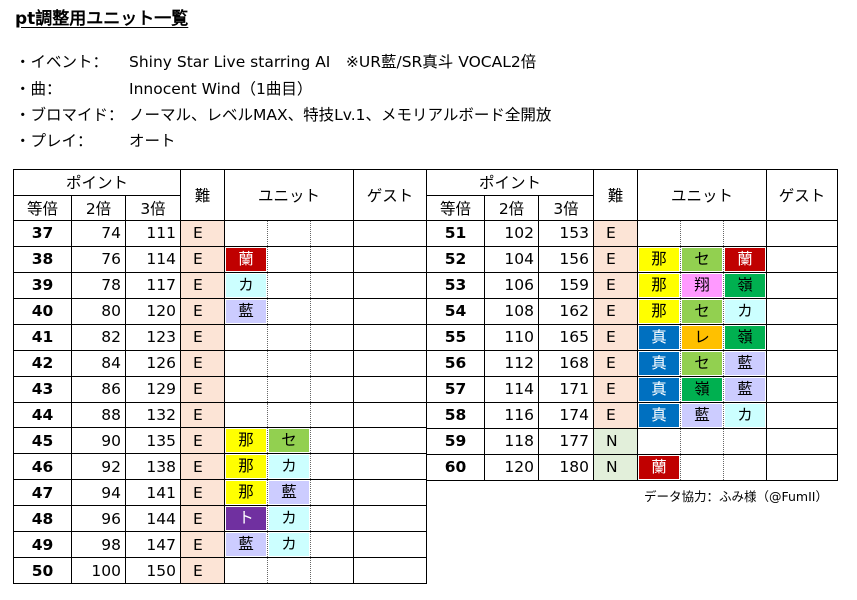 This screenshot has height=600, width=857. What do you see at coordinates (42, 545) in the screenshot?
I see `points-x1: 49` at bounding box center [42, 545].